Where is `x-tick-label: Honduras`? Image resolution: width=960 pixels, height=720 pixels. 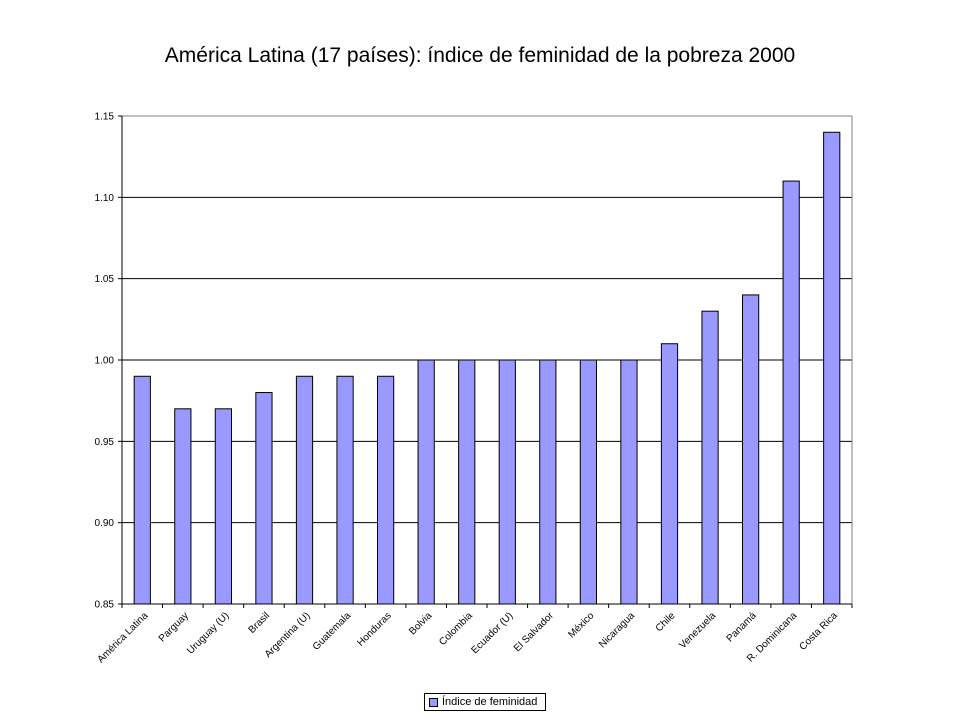
x-tick-label: Honduras is located at coordinates (374, 629).